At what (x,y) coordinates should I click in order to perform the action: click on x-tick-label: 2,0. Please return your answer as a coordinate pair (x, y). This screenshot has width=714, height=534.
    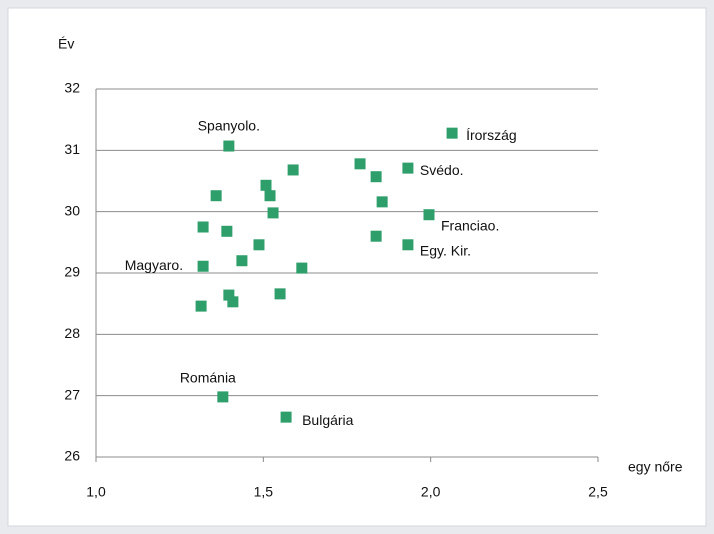
    Looking at the image, I should click on (431, 492).